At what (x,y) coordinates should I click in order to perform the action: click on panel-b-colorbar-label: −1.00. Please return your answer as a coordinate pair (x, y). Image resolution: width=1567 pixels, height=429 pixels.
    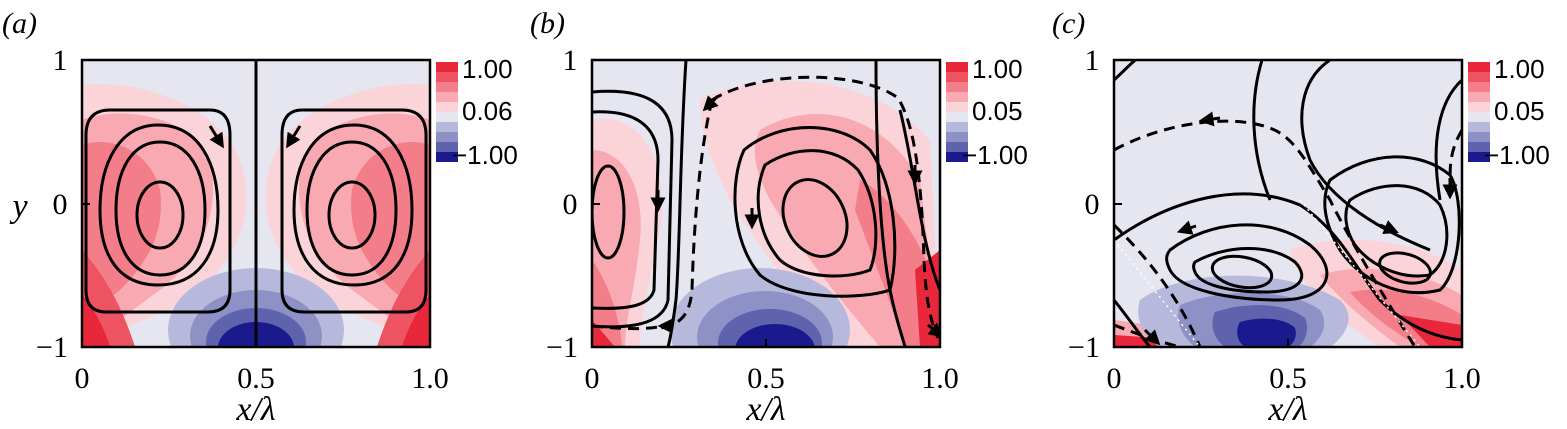
    Looking at the image, I should click on (995, 155).